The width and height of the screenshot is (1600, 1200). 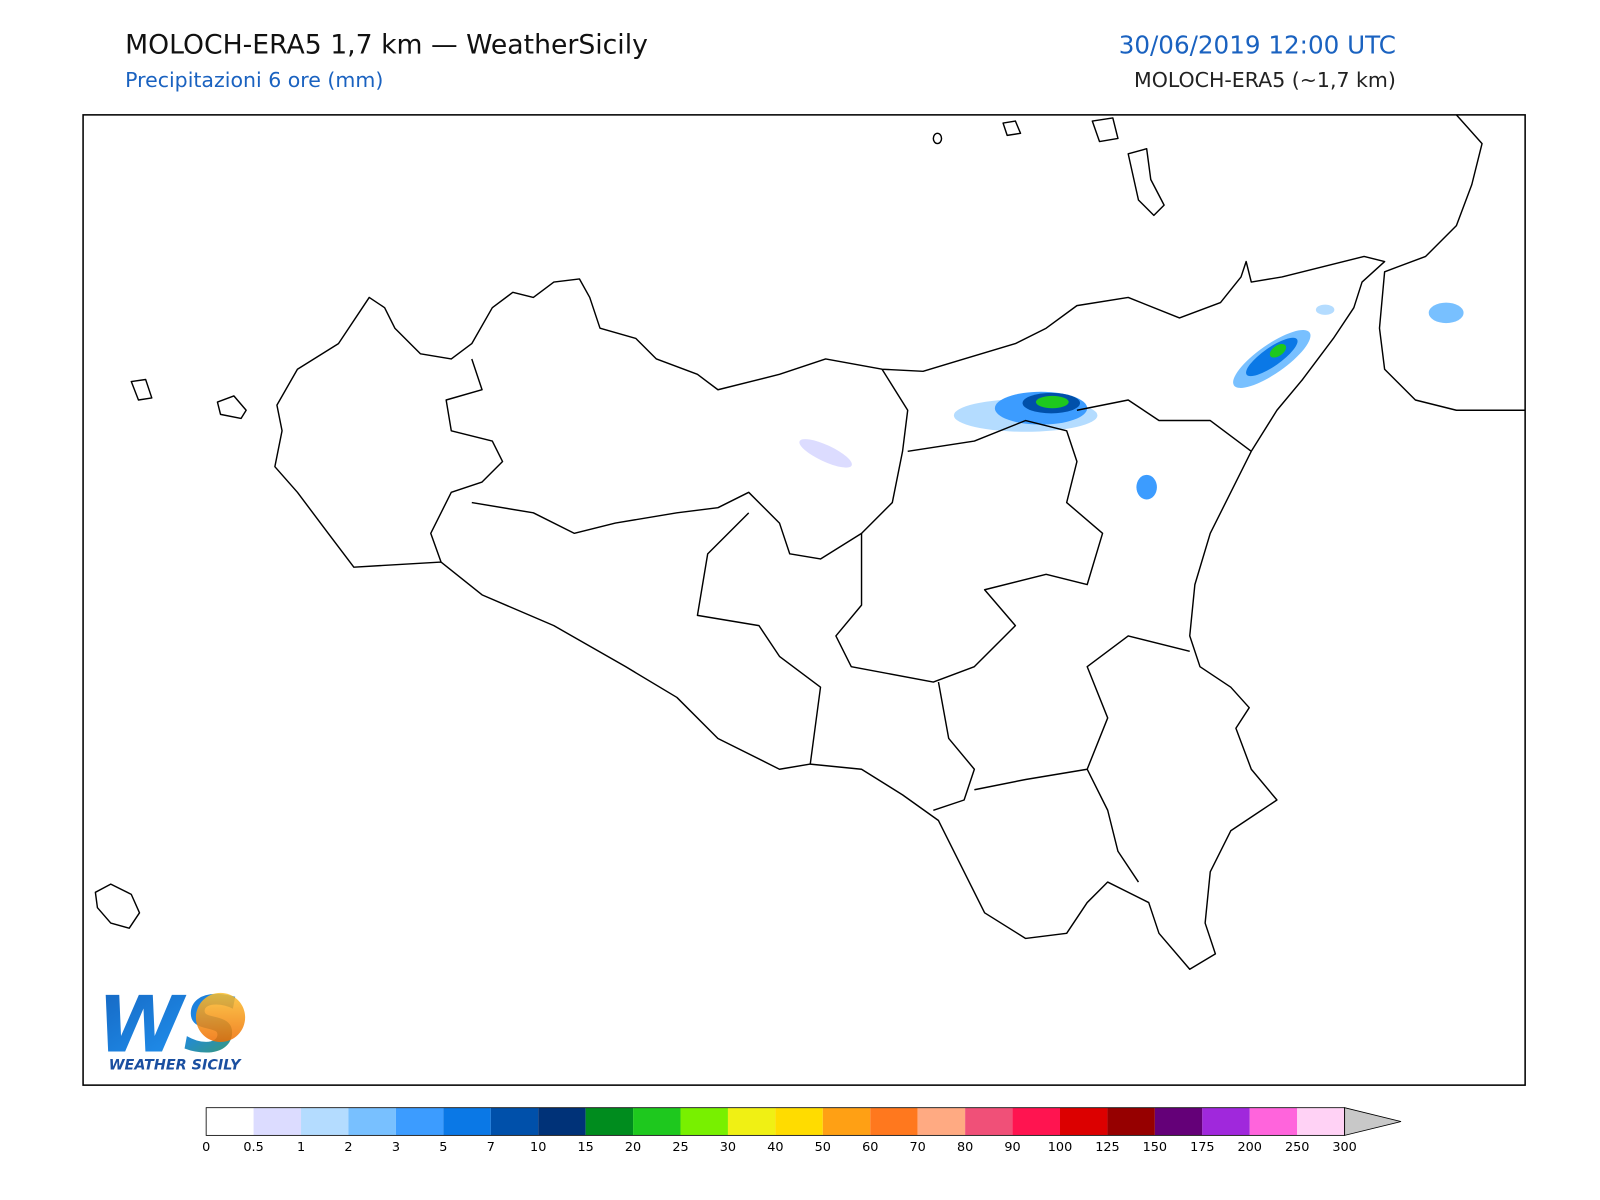 I want to click on colorbar-tick-label: 70, so click(x=918, y=1147).